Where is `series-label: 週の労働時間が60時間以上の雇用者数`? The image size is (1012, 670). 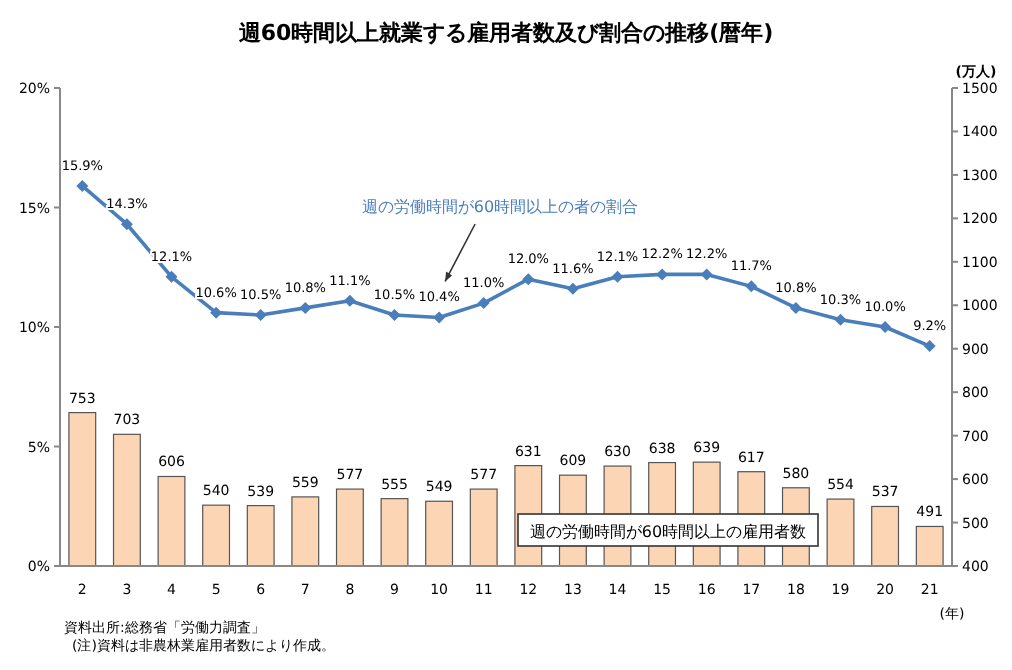 series-label: 週の労働時間が60時間以上の雇用者数 is located at coordinates (668, 532).